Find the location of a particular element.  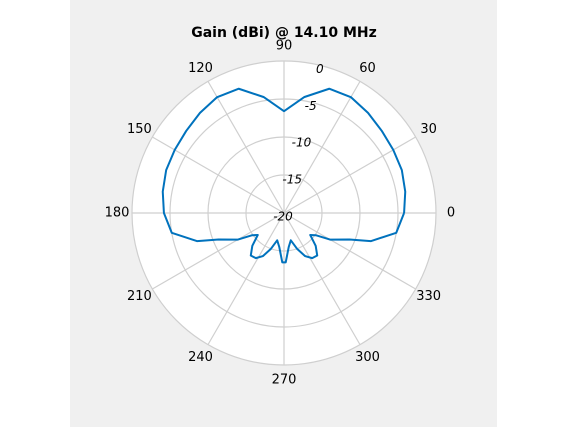

theta-tick-label: 270 is located at coordinates (284, 380).